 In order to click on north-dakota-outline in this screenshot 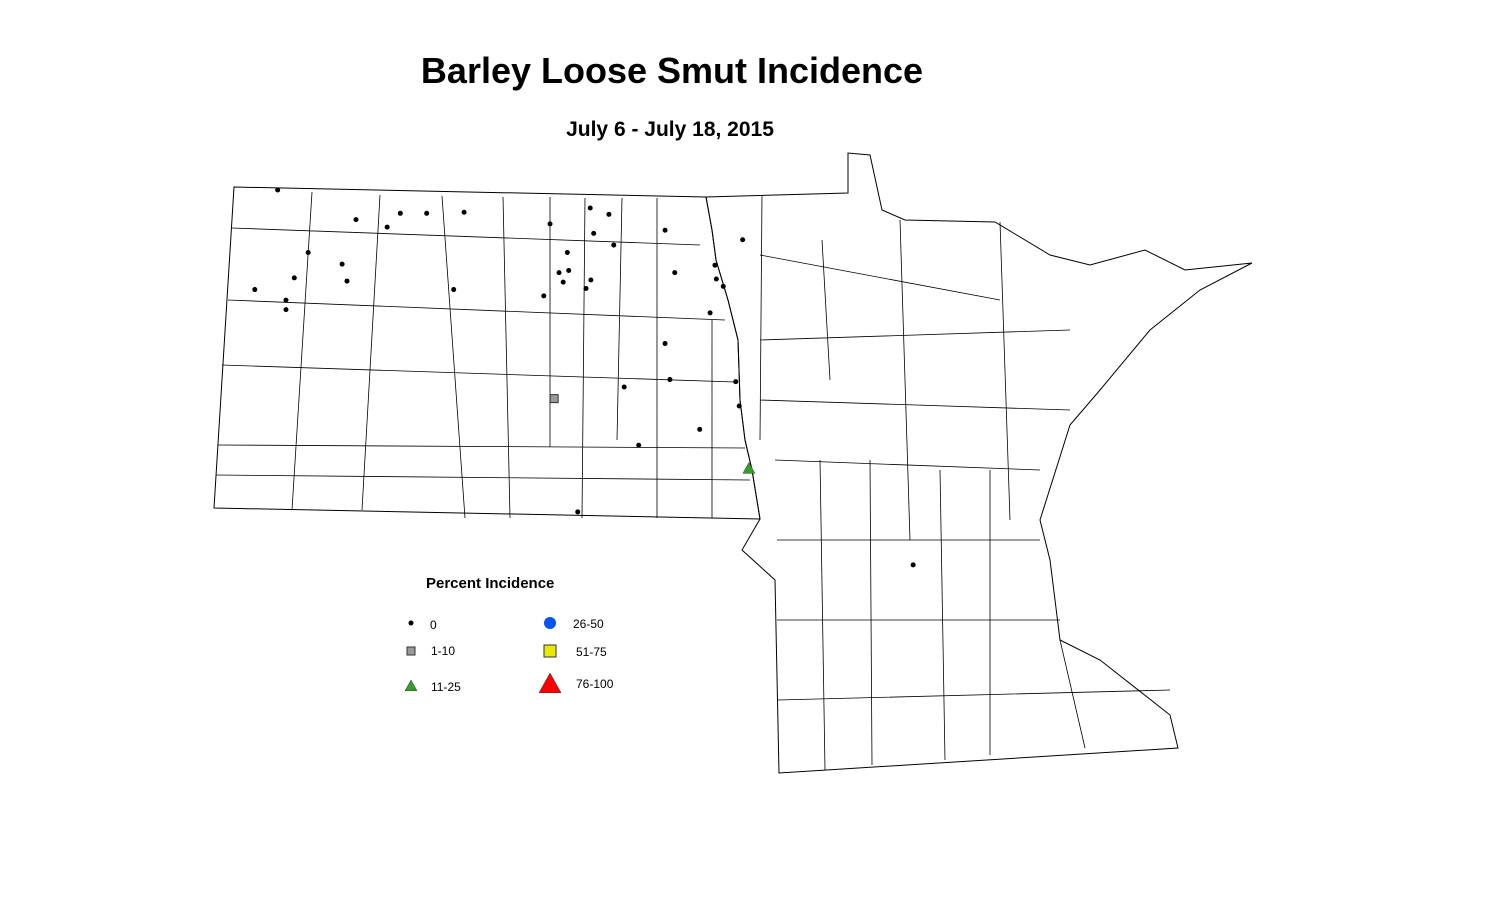, I will do `click(487, 353)`.